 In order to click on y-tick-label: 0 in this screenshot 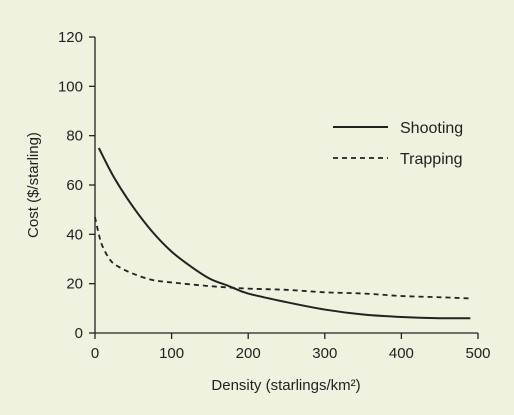, I will do `click(79, 333)`.